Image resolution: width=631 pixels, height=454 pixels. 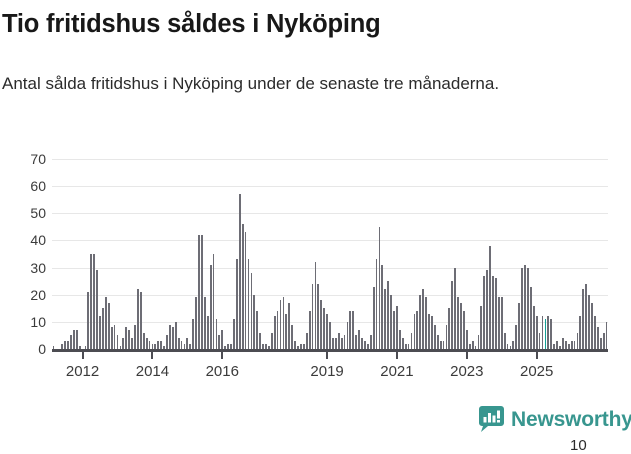 I want to click on x-axis-baseline, so click(x=330, y=350).